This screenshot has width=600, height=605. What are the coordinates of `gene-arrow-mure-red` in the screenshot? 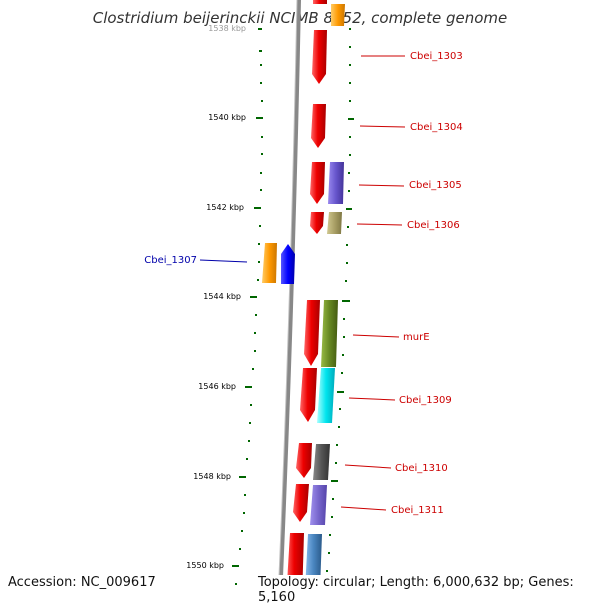 It's located at (312, 333).